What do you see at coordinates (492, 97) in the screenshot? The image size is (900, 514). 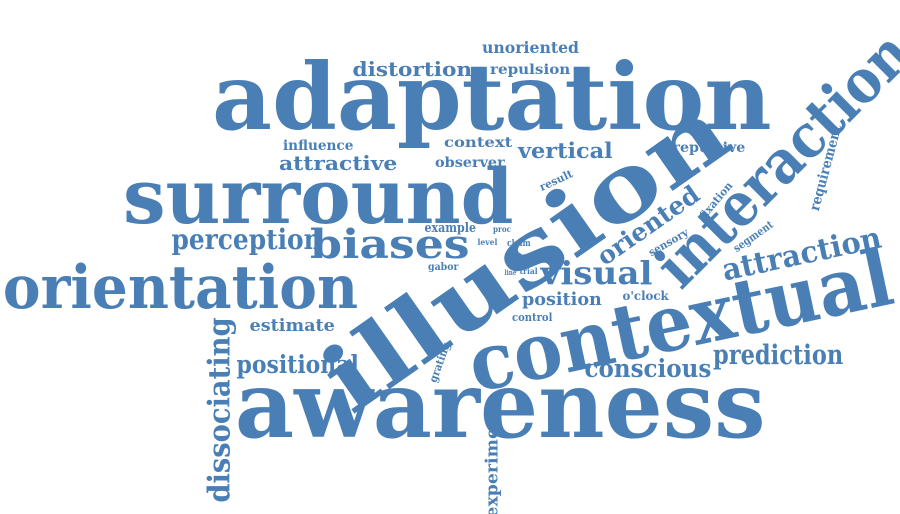 I see `word-adaptation: adaptation` at bounding box center [492, 97].